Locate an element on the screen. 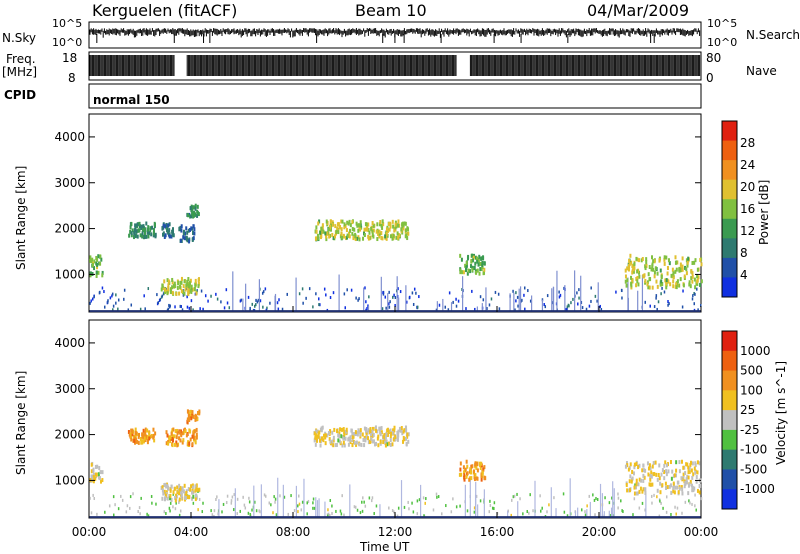 The image size is (800, 554). ytick-label: 1000 is located at coordinates (69, 480).